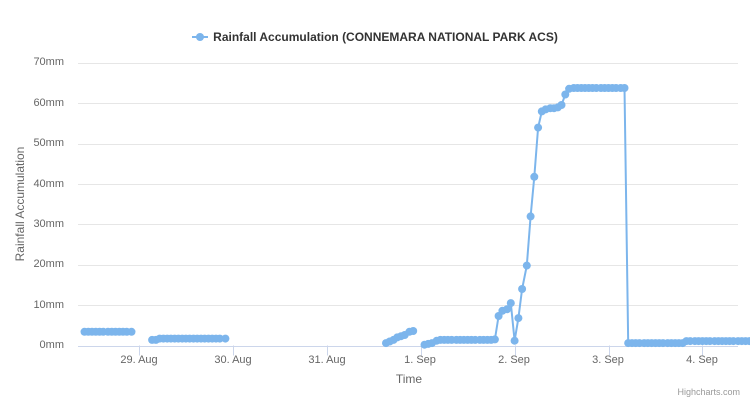 This screenshot has width=750, height=400. What do you see at coordinates (233, 360) in the screenshot?
I see `x-tick-label: 30. Aug` at bounding box center [233, 360].